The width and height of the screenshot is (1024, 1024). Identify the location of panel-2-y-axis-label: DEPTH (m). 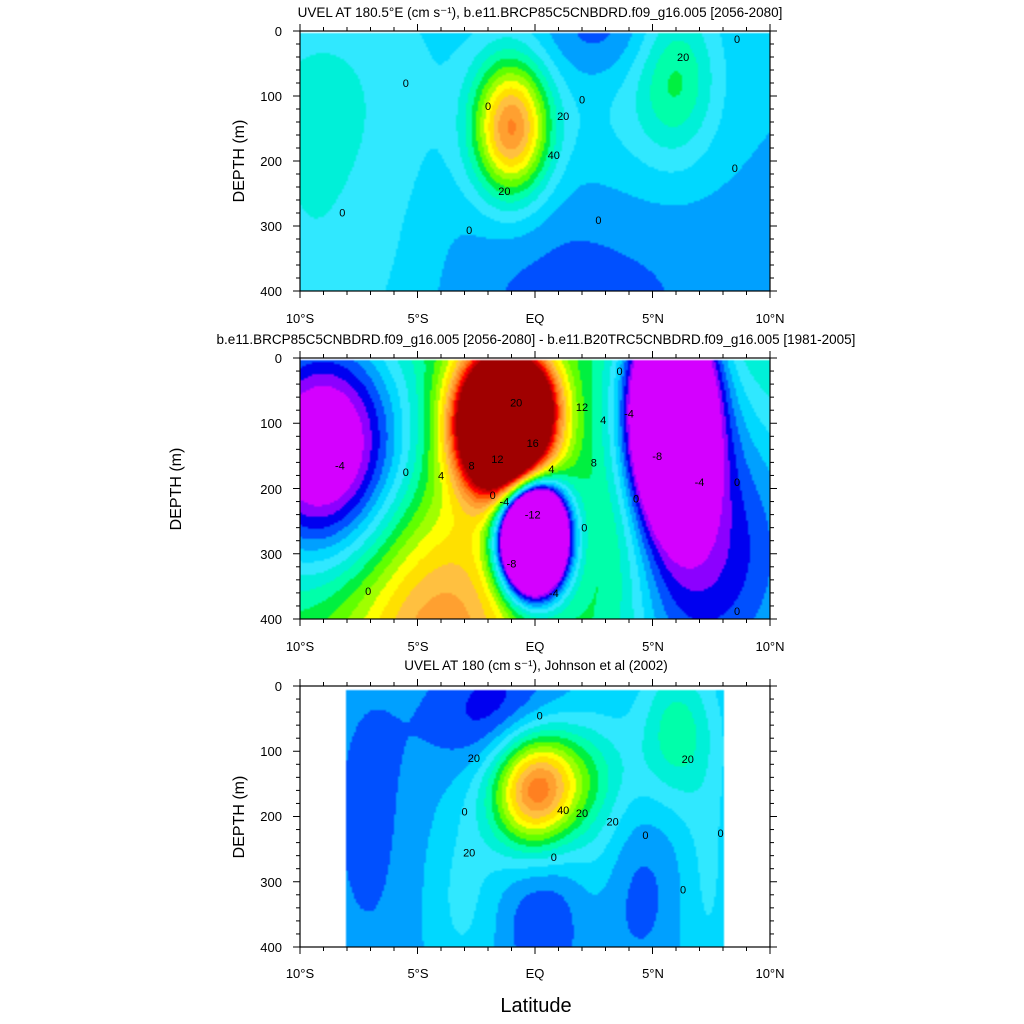
(176, 489).